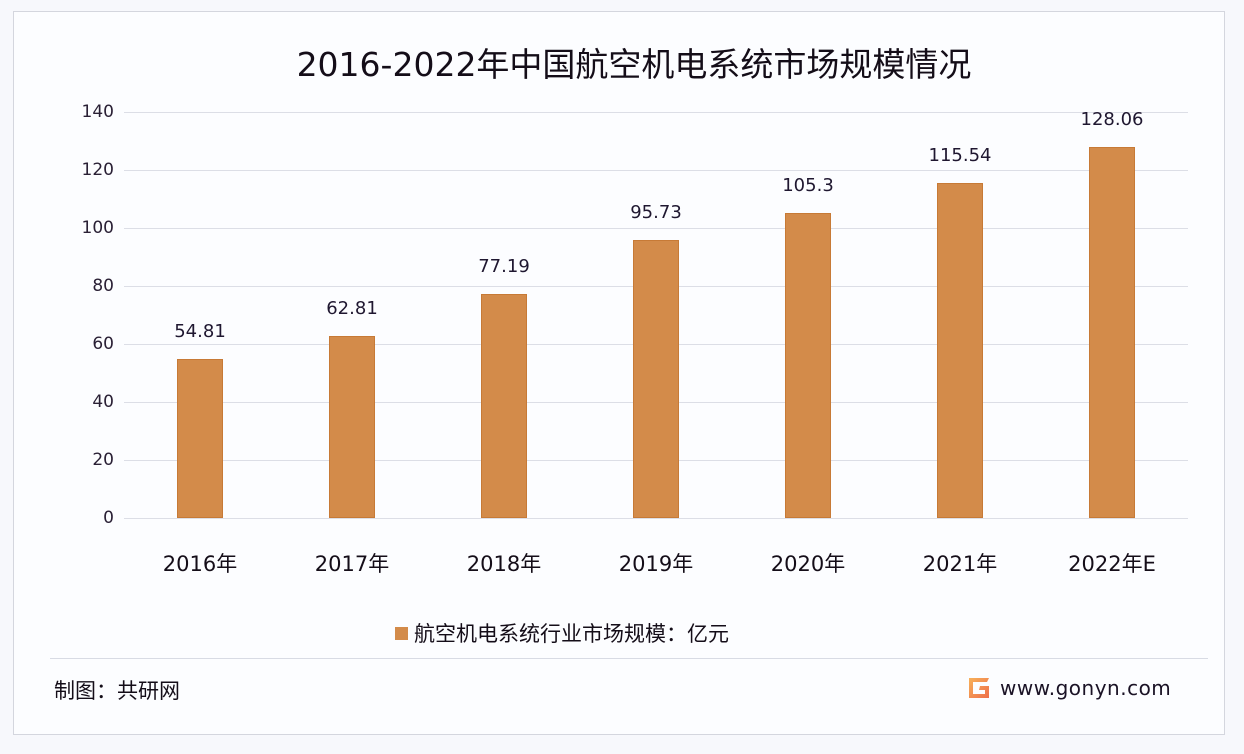 Image resolution: width=1244 pixels, height=754 pixels. What do you see at coordinates (200, 332) in the screenshot?
I see `data-label: 54.81` at bounding box center [200, 332].